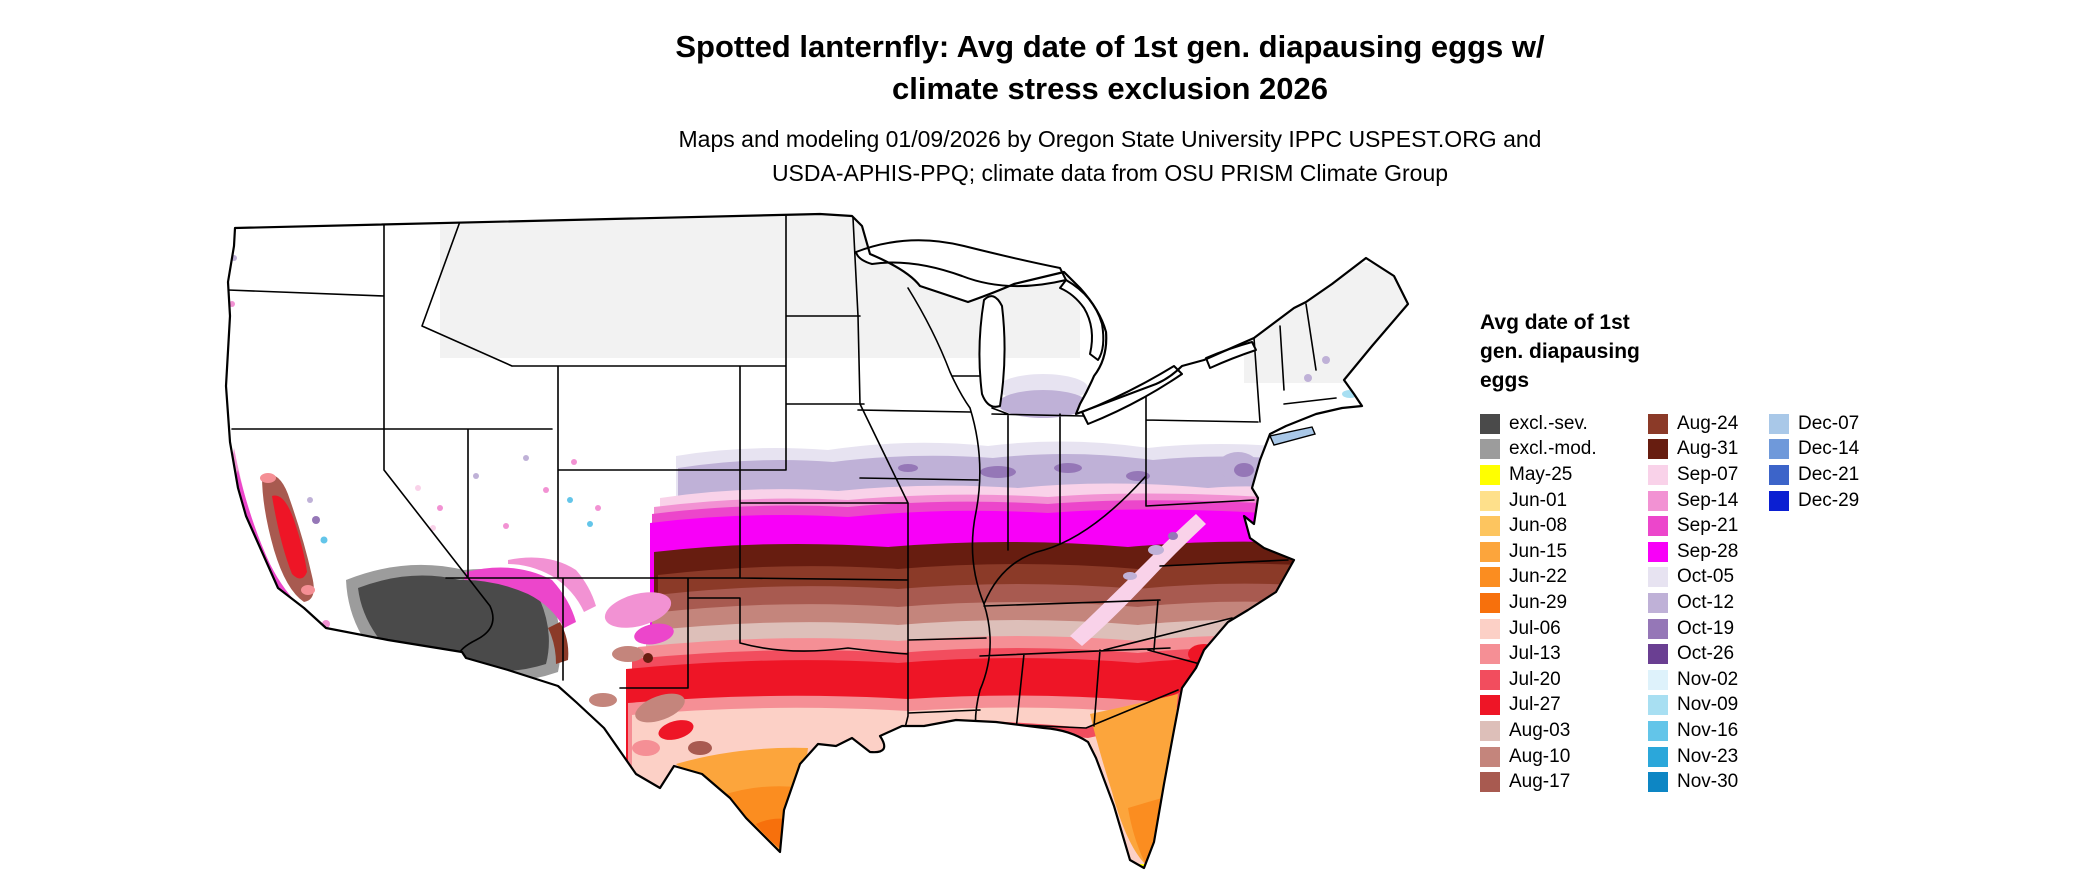  I want to click on legend-item: Nov-09, so click(1708, 706).